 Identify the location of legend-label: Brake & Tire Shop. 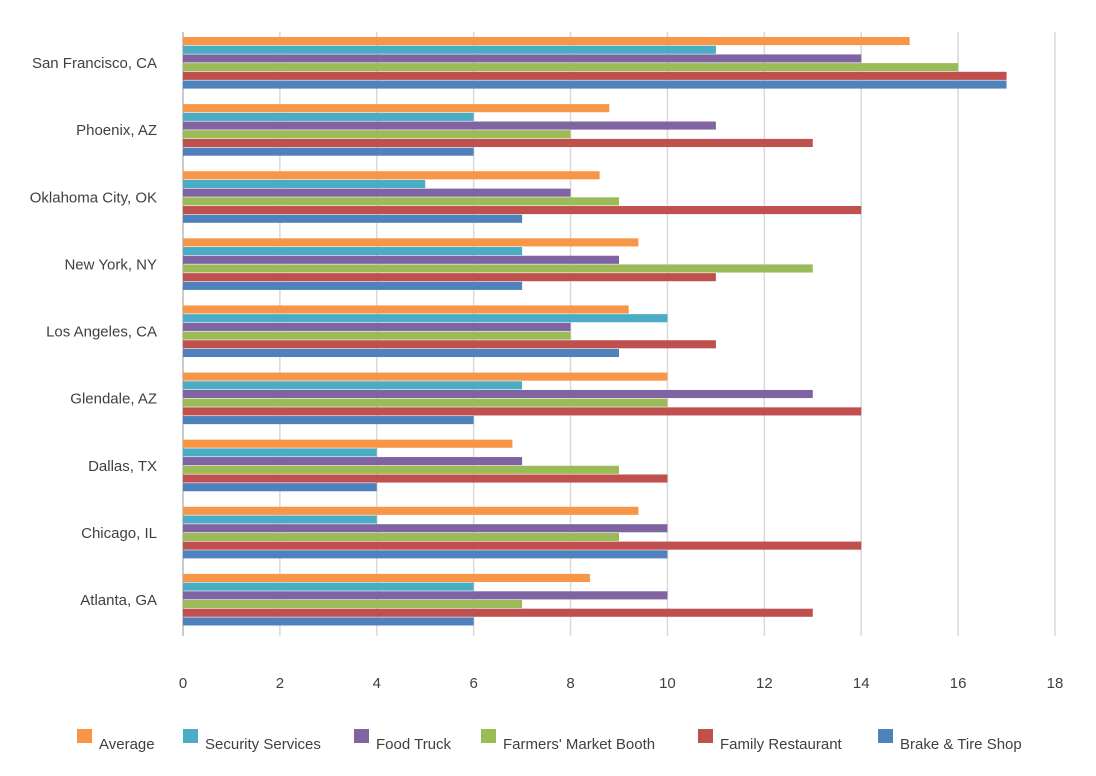
(961, 744).